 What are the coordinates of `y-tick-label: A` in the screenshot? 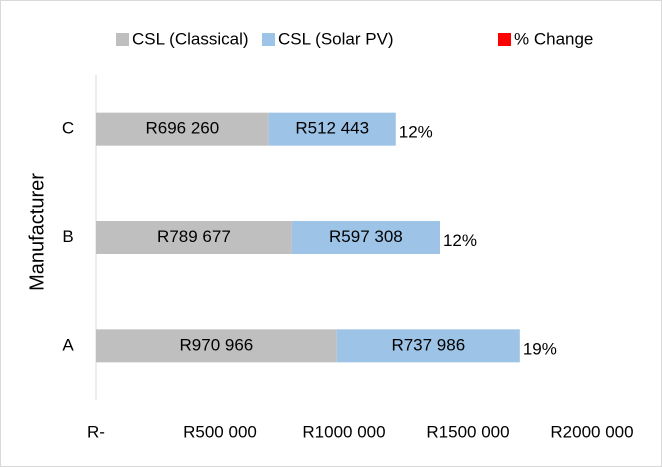 It's located at (68, 344).